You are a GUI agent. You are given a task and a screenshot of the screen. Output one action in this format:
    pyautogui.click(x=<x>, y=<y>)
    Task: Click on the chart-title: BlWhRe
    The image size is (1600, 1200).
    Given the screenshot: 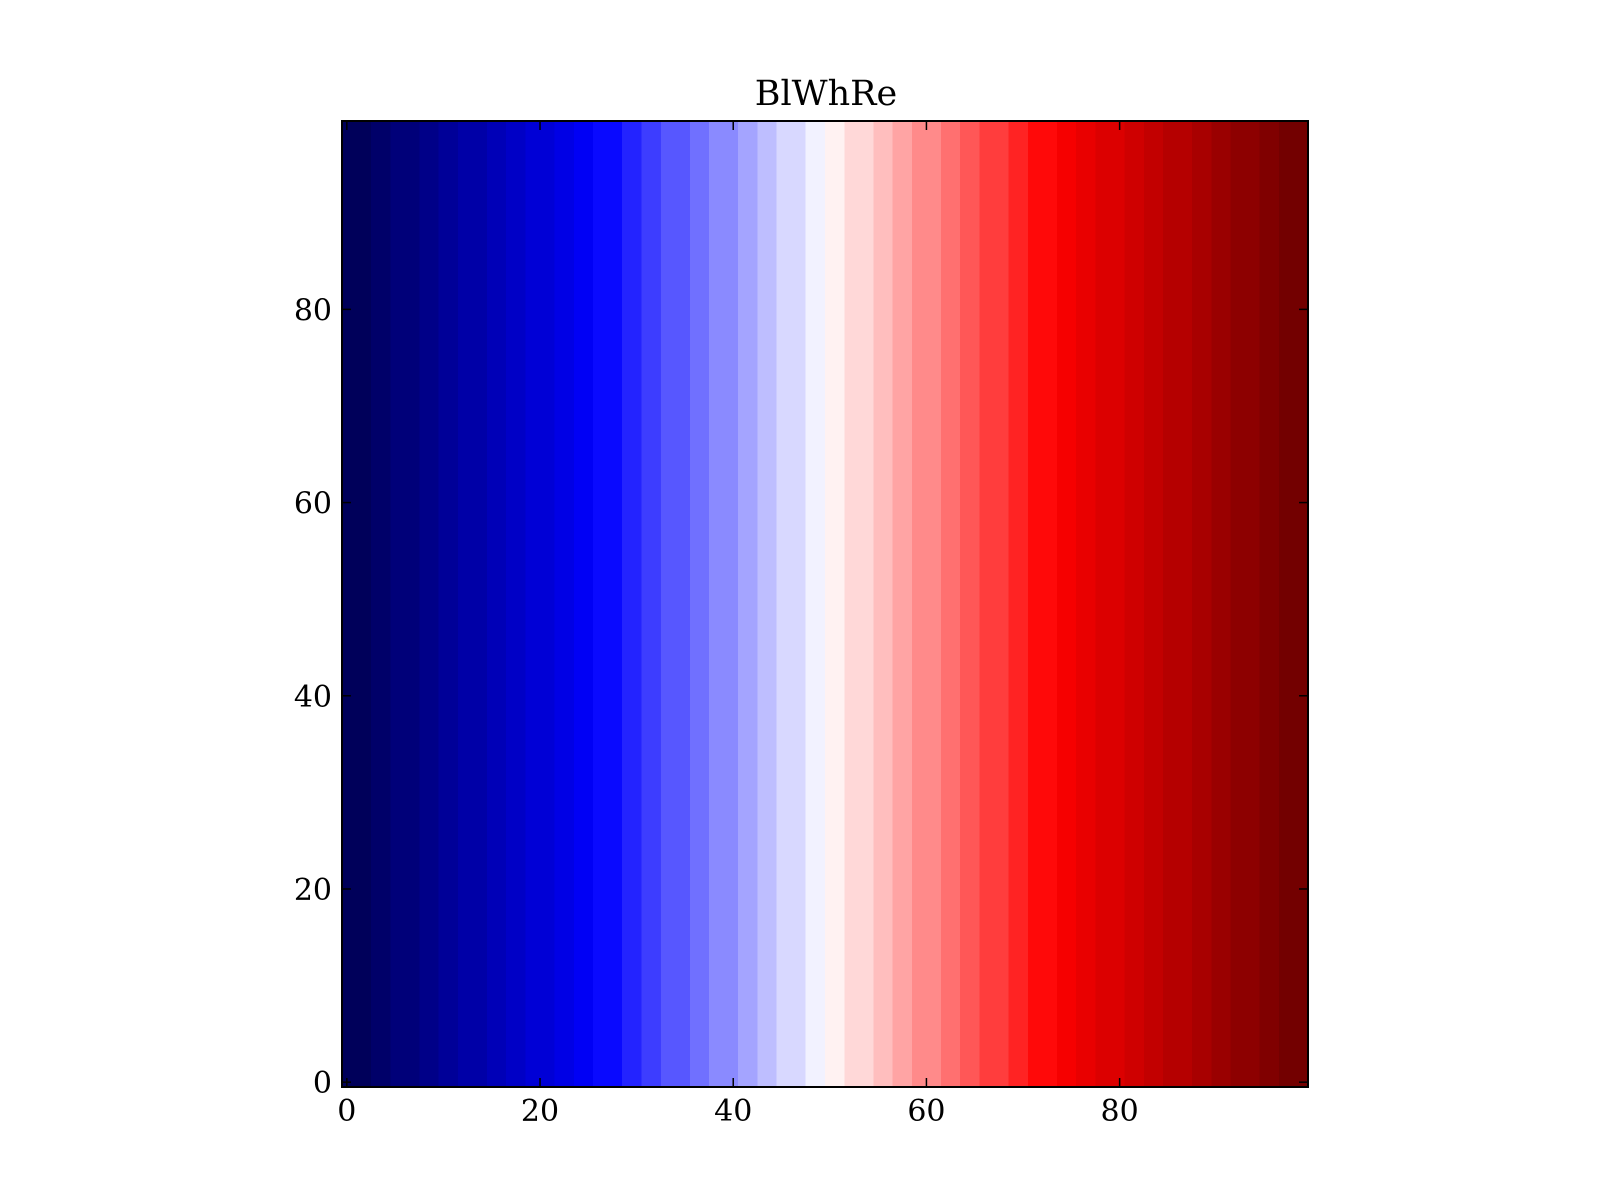 What is the action you would take?
    pyautogui.click(x=826, y=94)
    